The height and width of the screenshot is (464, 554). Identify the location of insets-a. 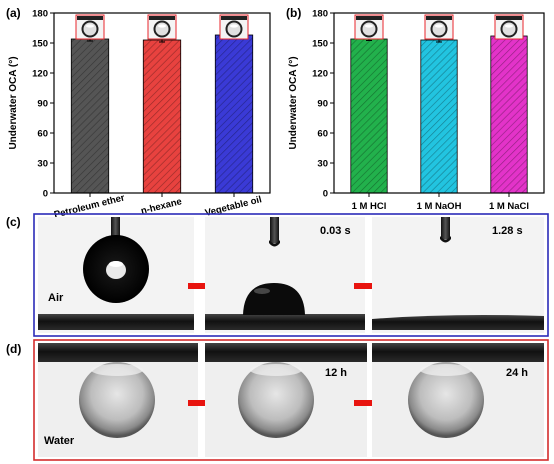
(162, 27).